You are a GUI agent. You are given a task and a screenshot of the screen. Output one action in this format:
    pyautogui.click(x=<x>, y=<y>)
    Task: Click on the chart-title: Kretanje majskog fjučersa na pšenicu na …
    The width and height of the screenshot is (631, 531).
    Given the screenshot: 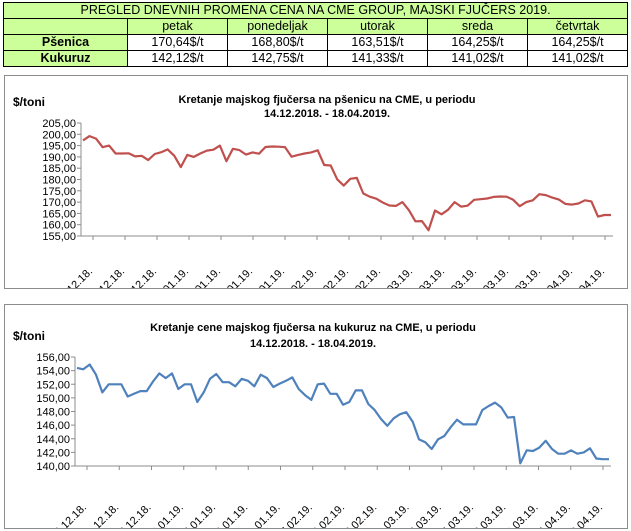 What is the action you would take?
    pyautogui.click(x=326, y=100)
    